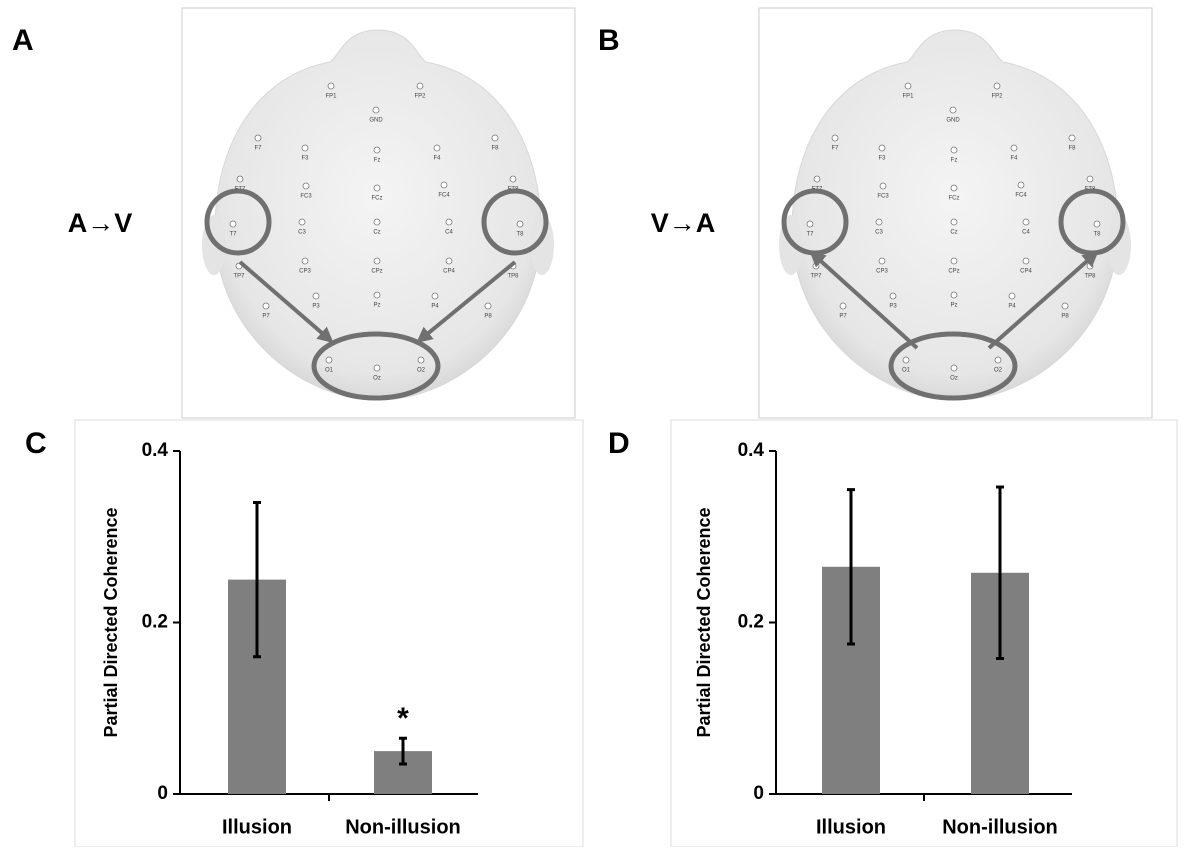  Describe the element at coordinates (377, 199) in the screenshot. I see `electrode-label: FCz` at that location.